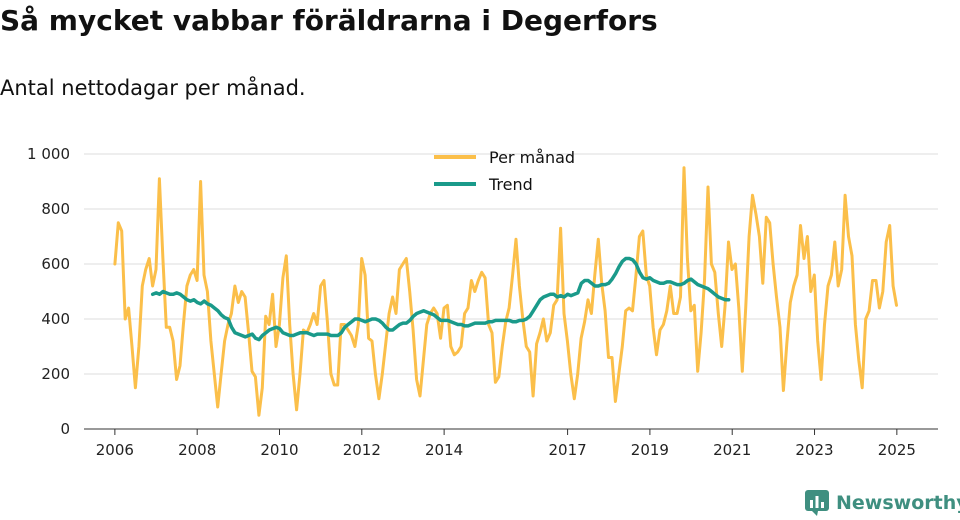 The image size is (960, 520). What do you see at coordinates (362, 450) in the screenshot?
I see `x-tick-label: 2012` at bounding box center [362, 450].